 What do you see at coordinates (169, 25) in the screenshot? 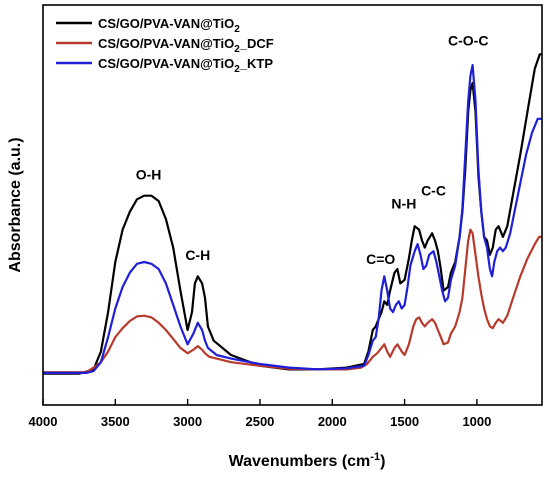
I see `legend-label-1: CS/GO/PVA-VAN@TiO2` at bounding box center [169, 25].